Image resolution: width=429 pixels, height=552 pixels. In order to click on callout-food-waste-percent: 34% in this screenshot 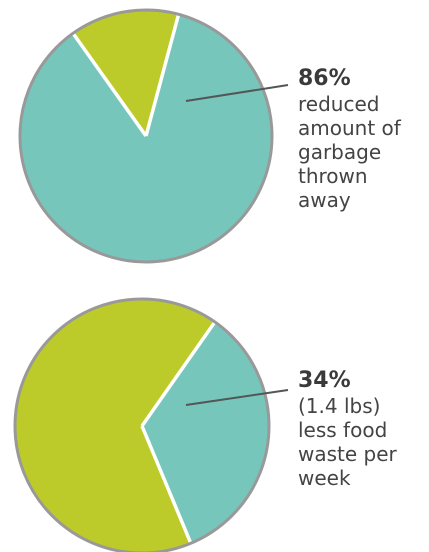, I will do `click(324, 380)`.